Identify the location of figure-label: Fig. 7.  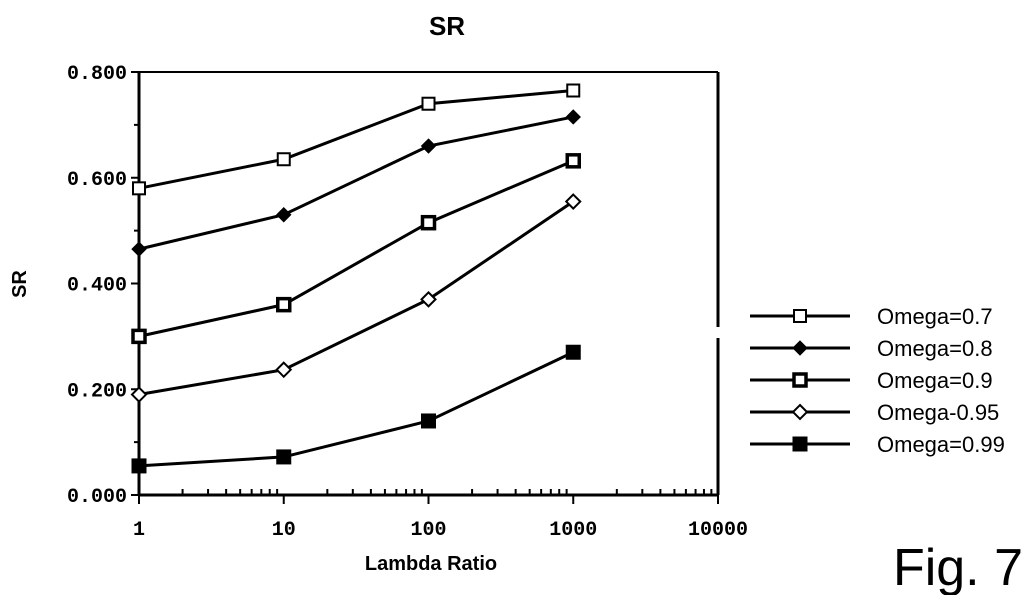
(958, 567).